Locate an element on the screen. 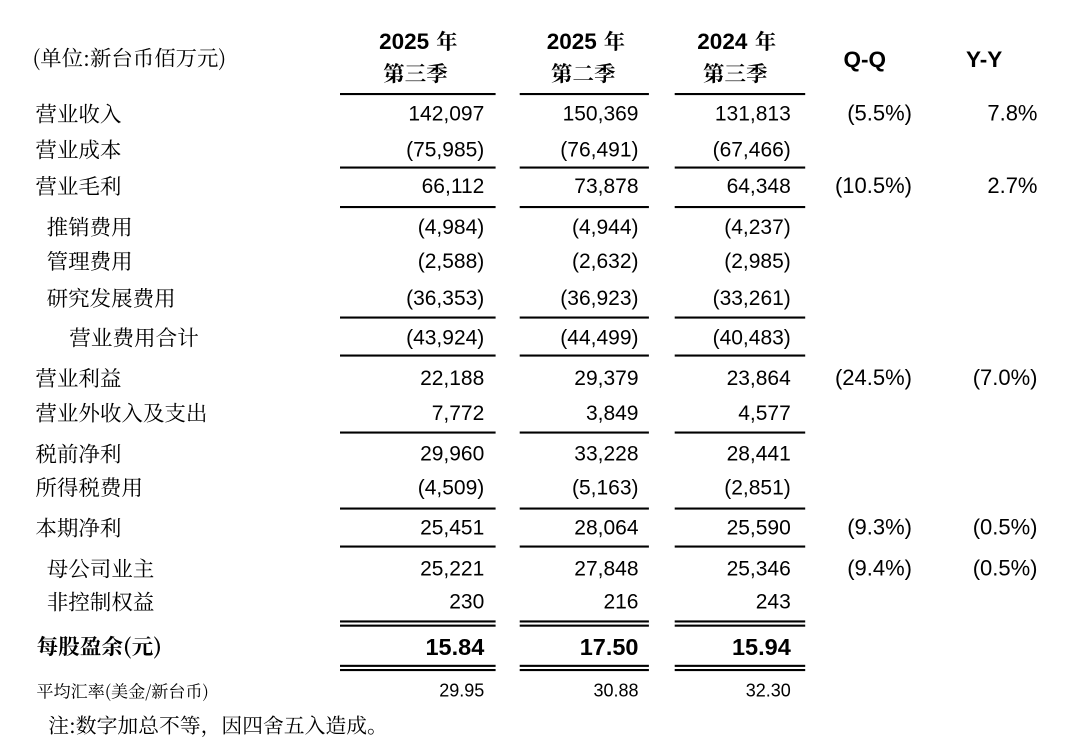 This screenshot has height=746, width=1076. svg-text: 3,849 is located at coordinates (612, 413).